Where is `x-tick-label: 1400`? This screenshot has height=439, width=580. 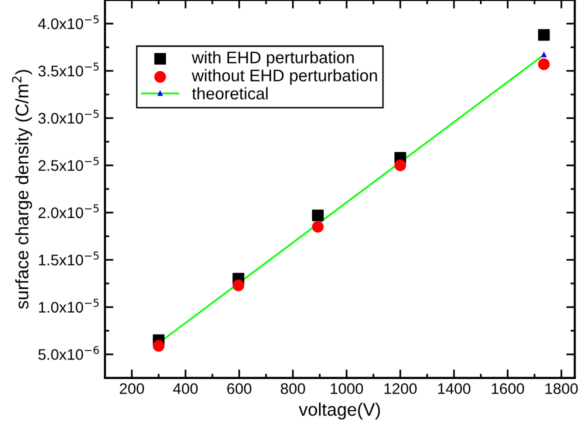
x-tick-label: 1400 is located at coordinates (454, 388).